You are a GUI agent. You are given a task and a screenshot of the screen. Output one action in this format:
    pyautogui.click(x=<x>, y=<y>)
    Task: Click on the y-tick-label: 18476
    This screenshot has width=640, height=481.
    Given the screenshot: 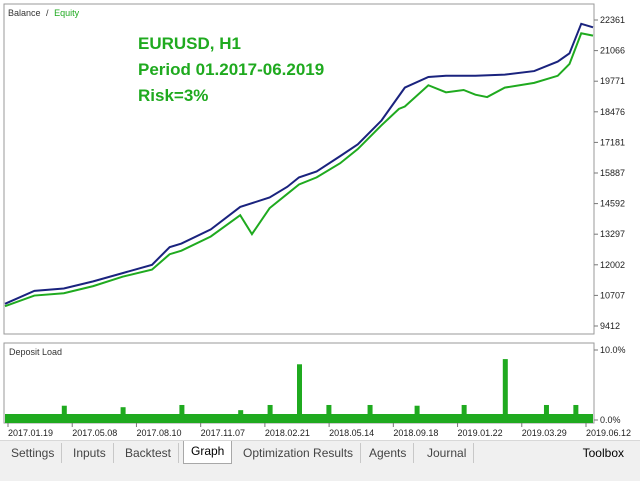 What is the action you would take?
    pyautogui.click(x=612, y=112)
    